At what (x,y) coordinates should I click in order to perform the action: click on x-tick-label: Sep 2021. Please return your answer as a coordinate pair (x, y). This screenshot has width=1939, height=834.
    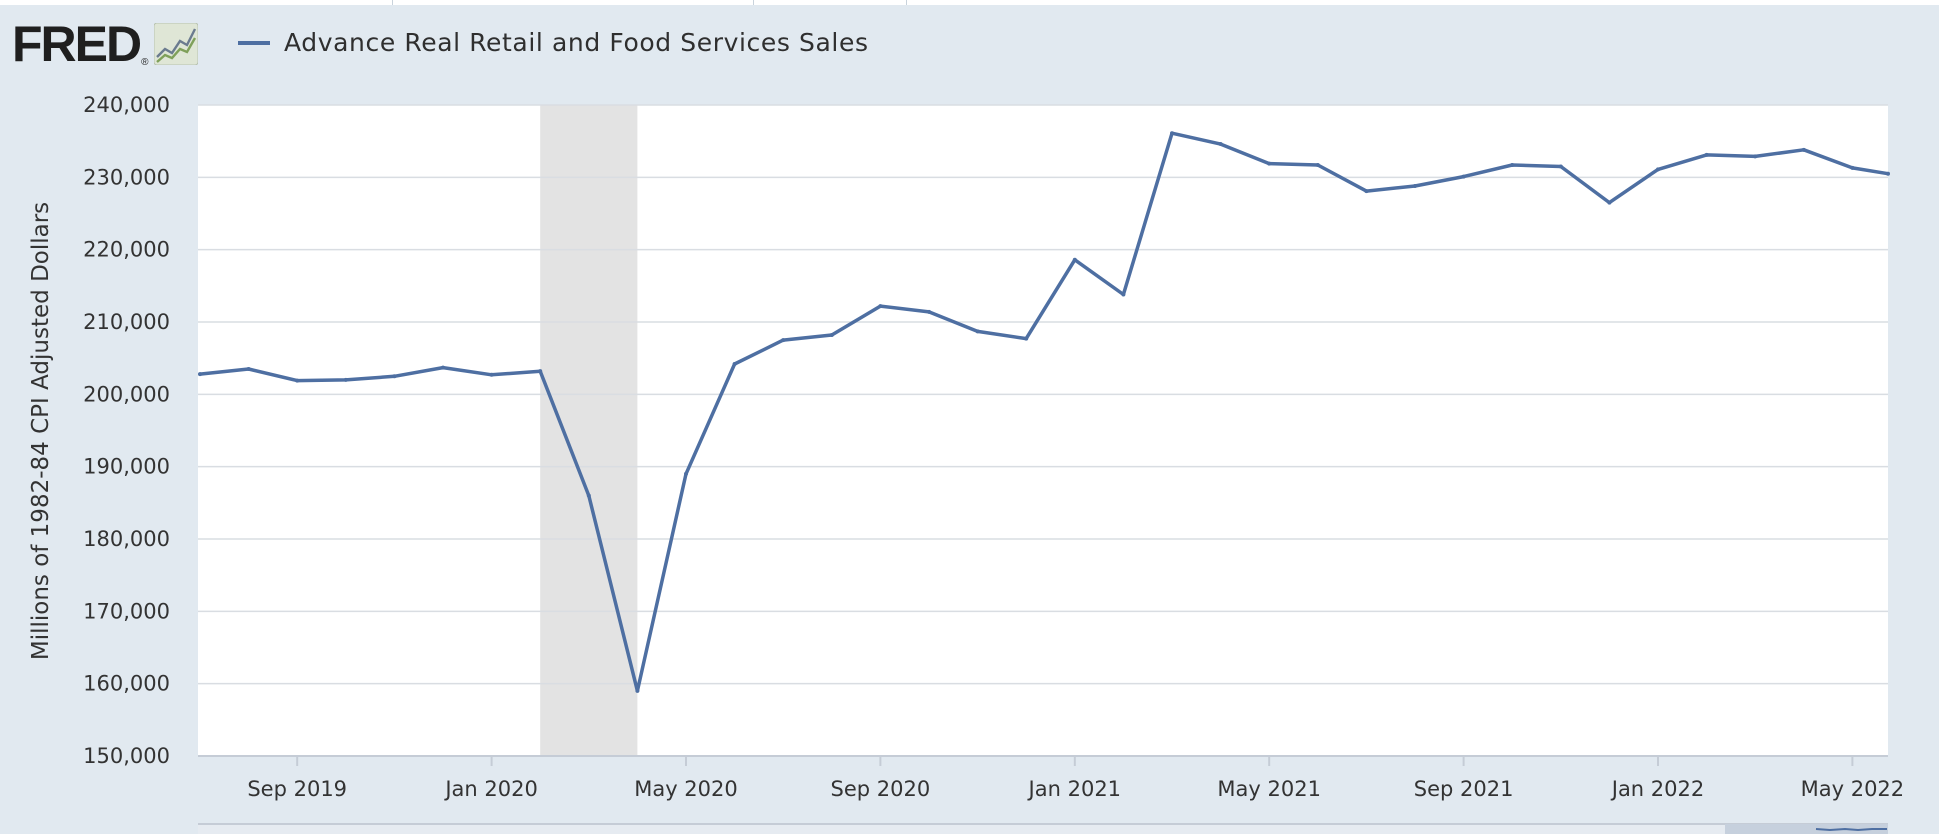
    Looking at the image, I should click on (1464, 789).